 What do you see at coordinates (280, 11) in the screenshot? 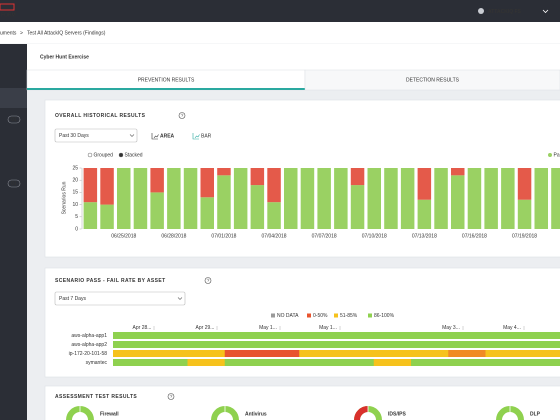
I see `top-bar` at bounding box center [280, 11].